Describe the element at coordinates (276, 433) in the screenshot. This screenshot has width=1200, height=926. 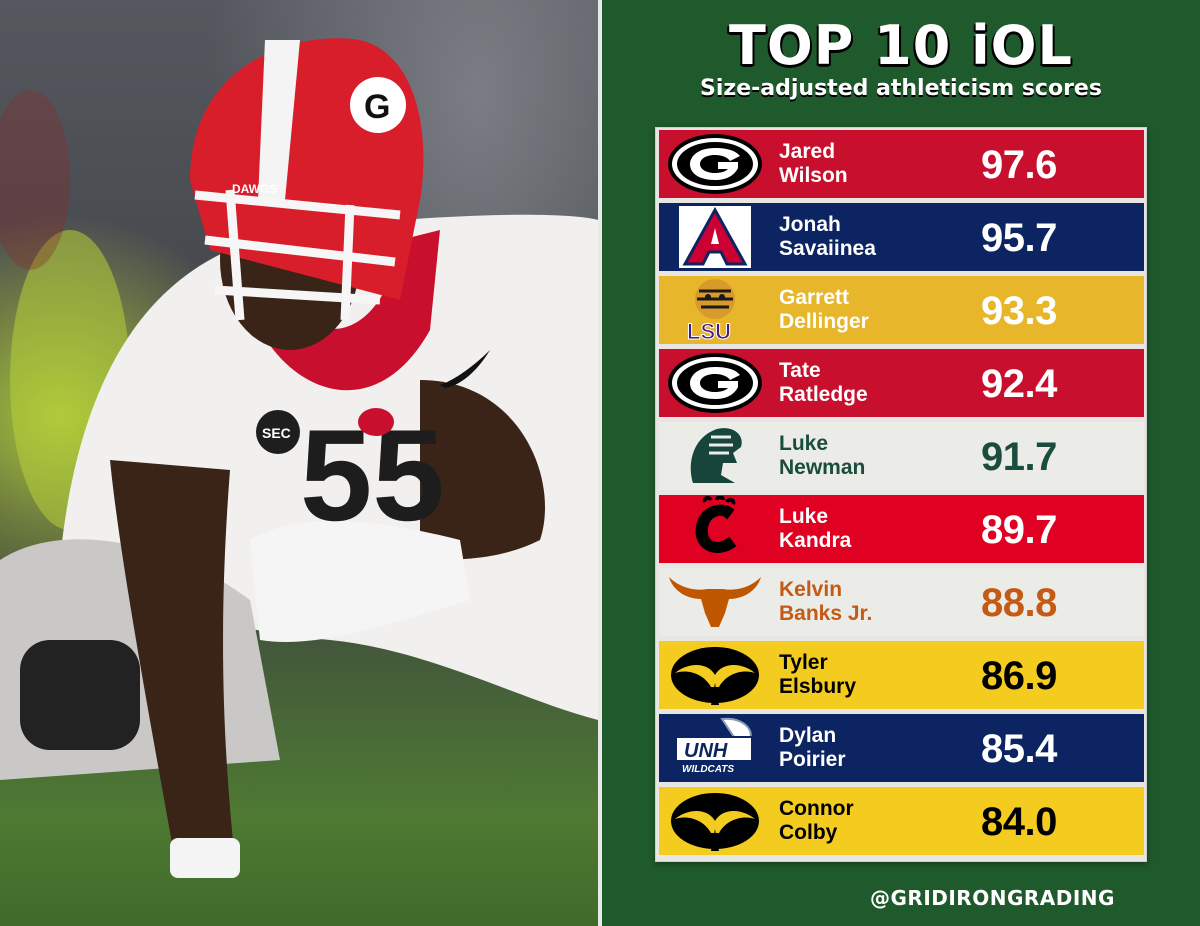
I see `svg-text: SEC` at that location.